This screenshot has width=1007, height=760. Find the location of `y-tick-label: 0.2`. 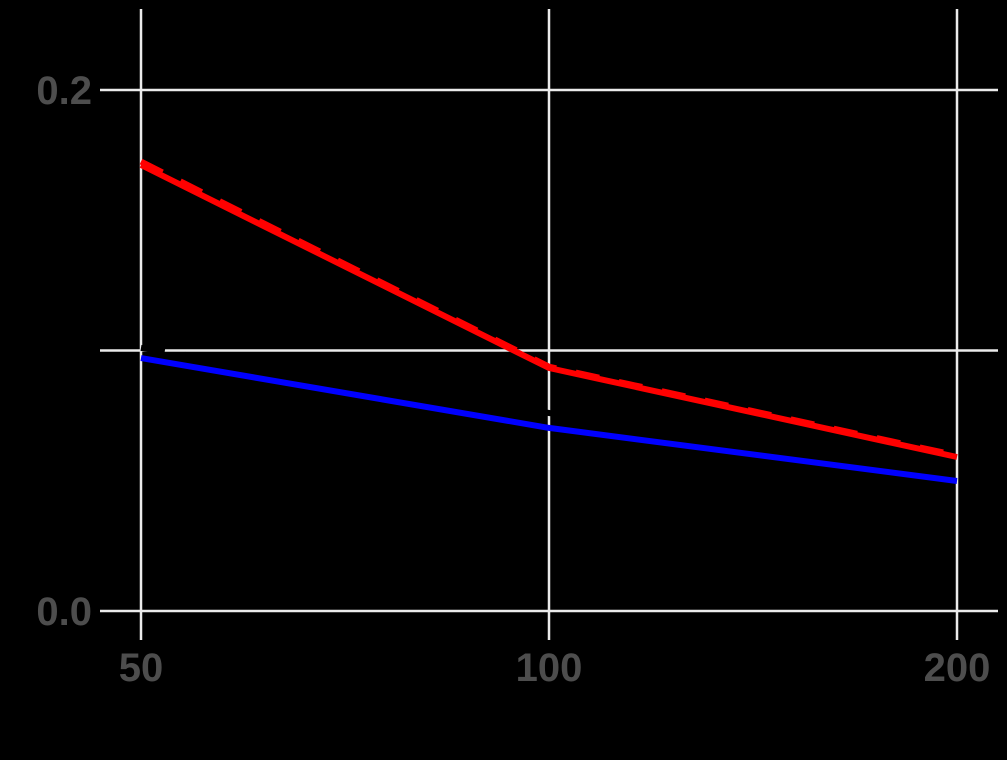

y-tick-label: 0.2 is located at coordinates (64, 91).